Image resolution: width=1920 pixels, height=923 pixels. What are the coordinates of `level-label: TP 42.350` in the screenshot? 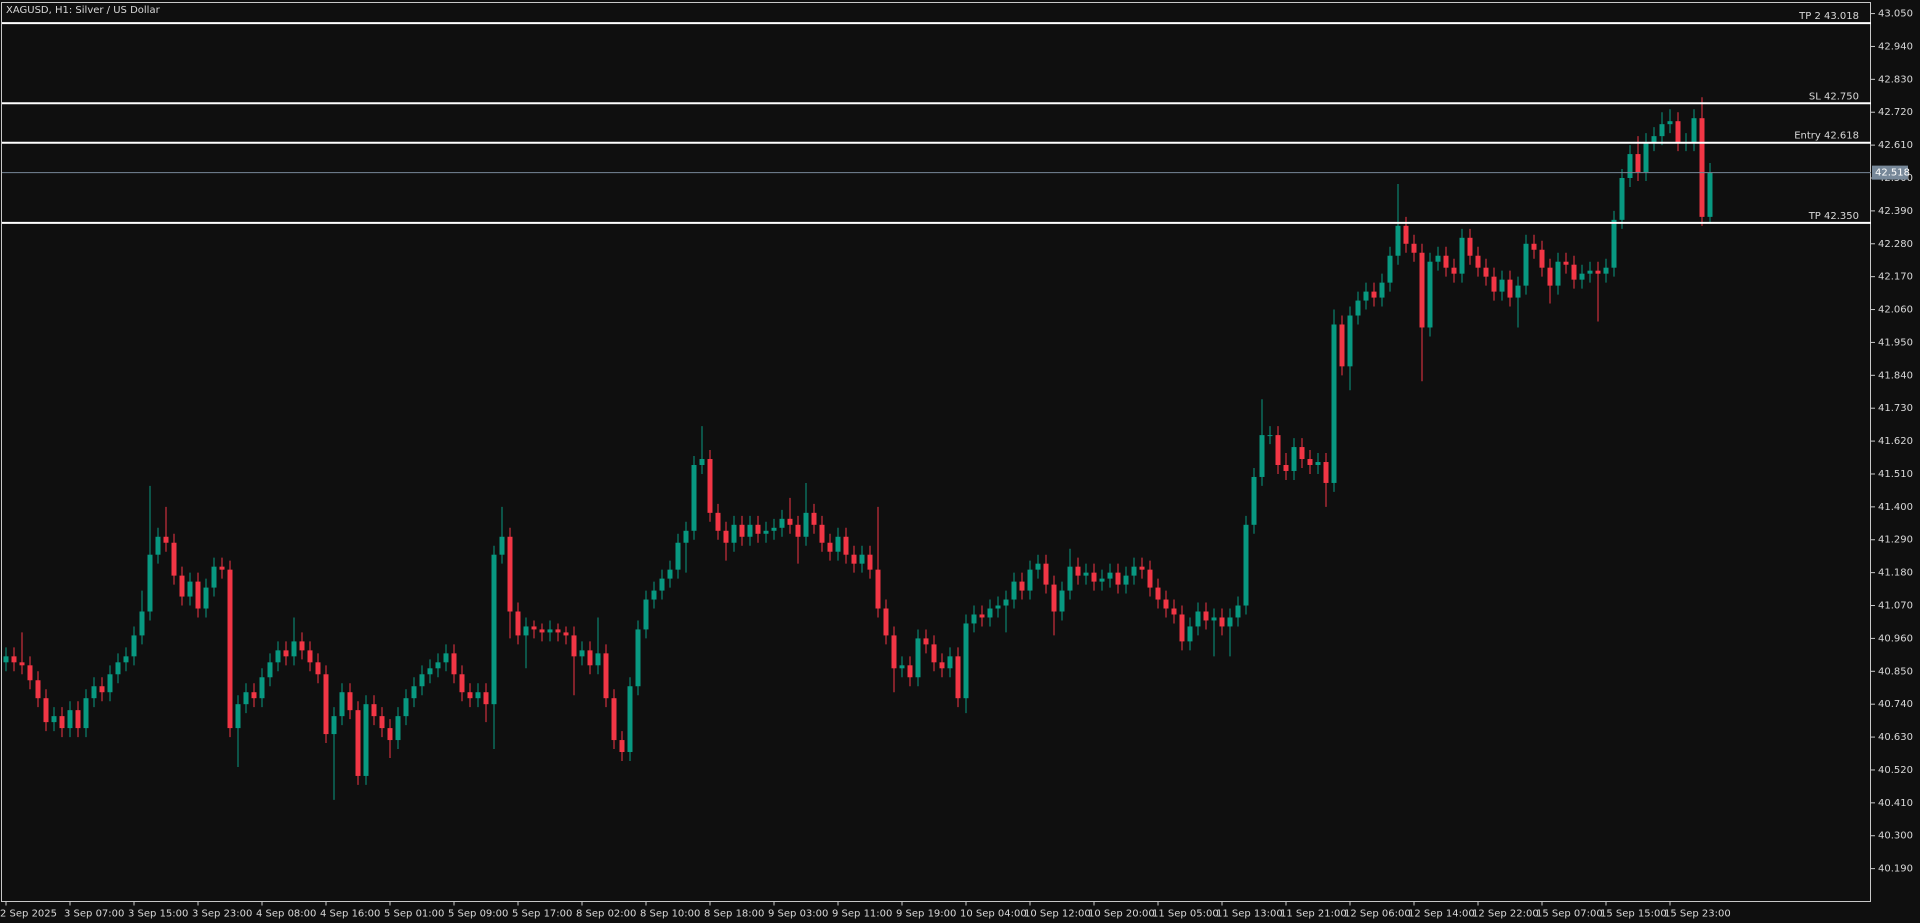 It's located at (1833, 216).